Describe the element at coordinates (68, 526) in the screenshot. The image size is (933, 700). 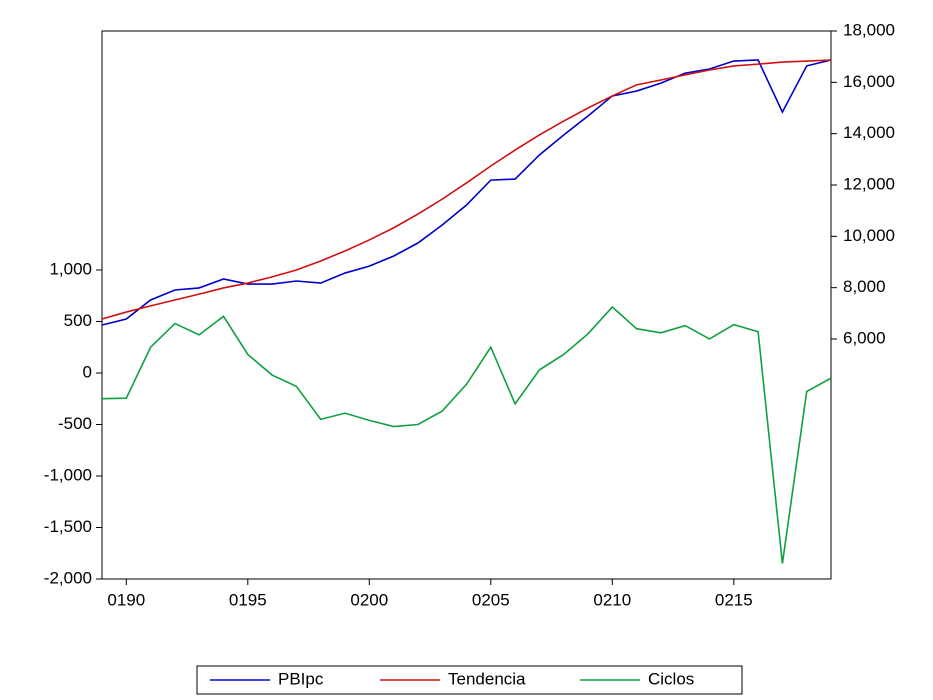
I see `y-tick-label: -1,500` at that location.